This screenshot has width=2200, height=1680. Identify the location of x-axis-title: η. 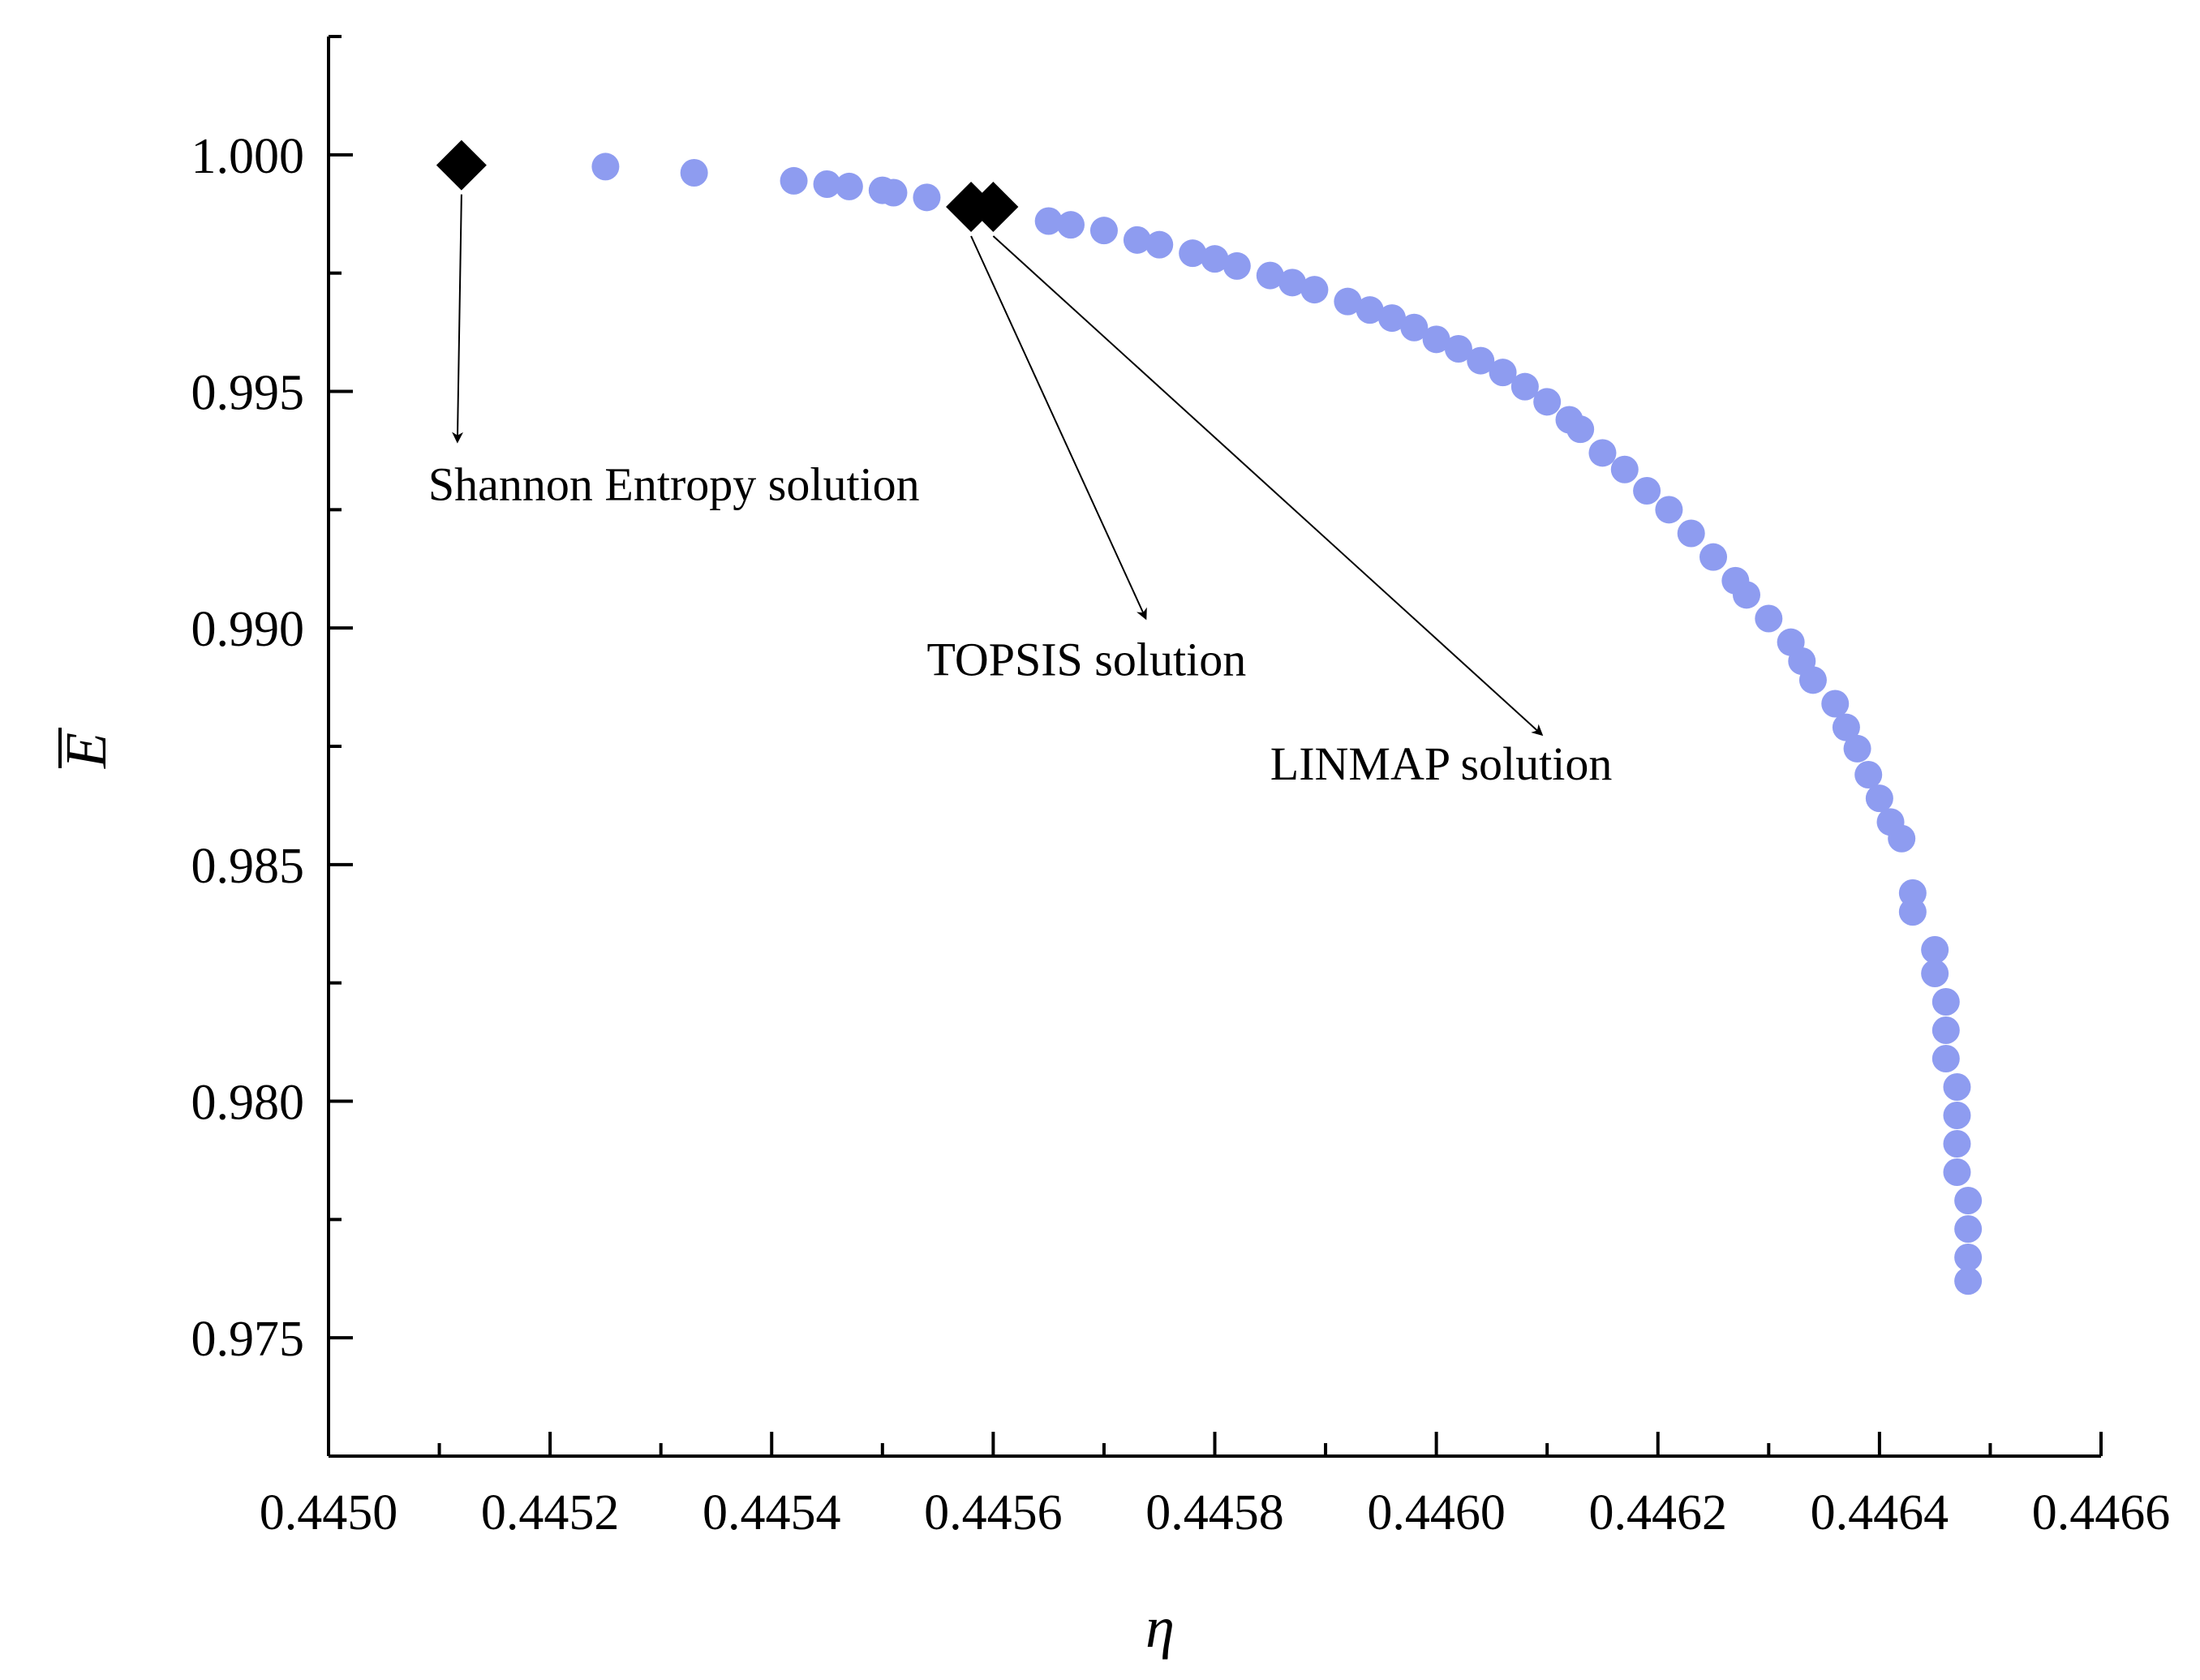
(1160, 1627).